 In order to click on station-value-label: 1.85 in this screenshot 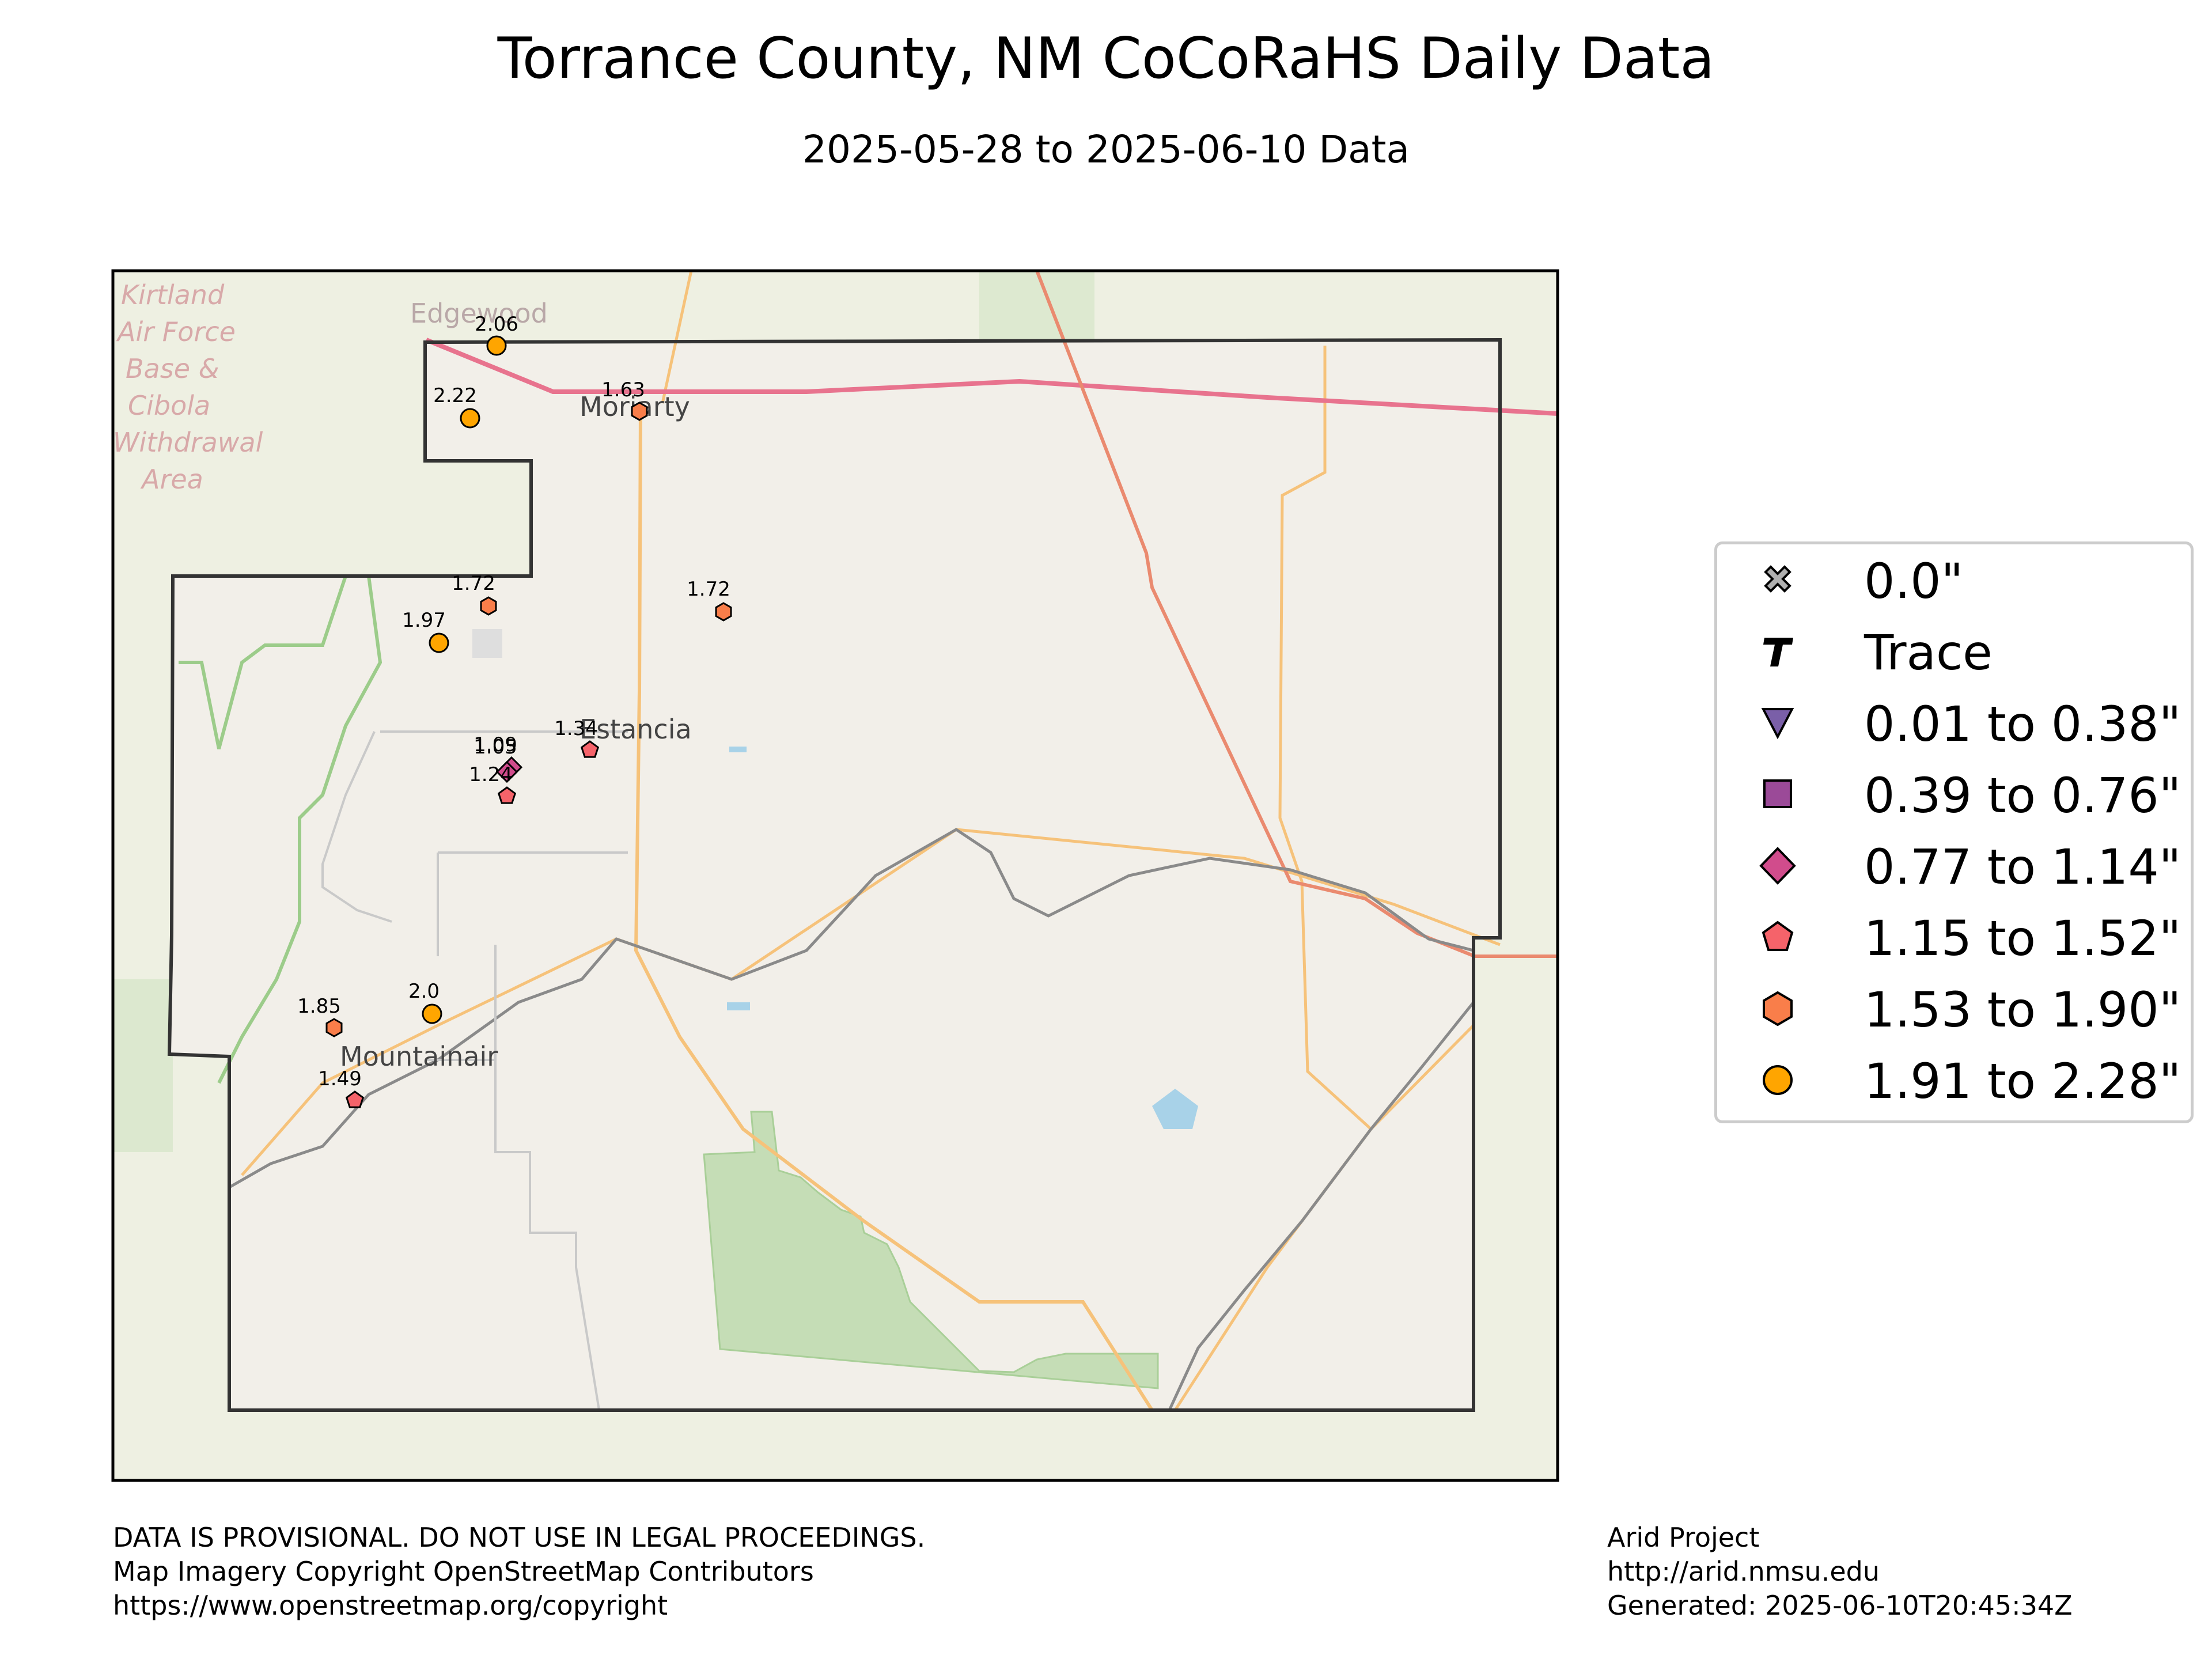, I will do `click(319, 1006)`.